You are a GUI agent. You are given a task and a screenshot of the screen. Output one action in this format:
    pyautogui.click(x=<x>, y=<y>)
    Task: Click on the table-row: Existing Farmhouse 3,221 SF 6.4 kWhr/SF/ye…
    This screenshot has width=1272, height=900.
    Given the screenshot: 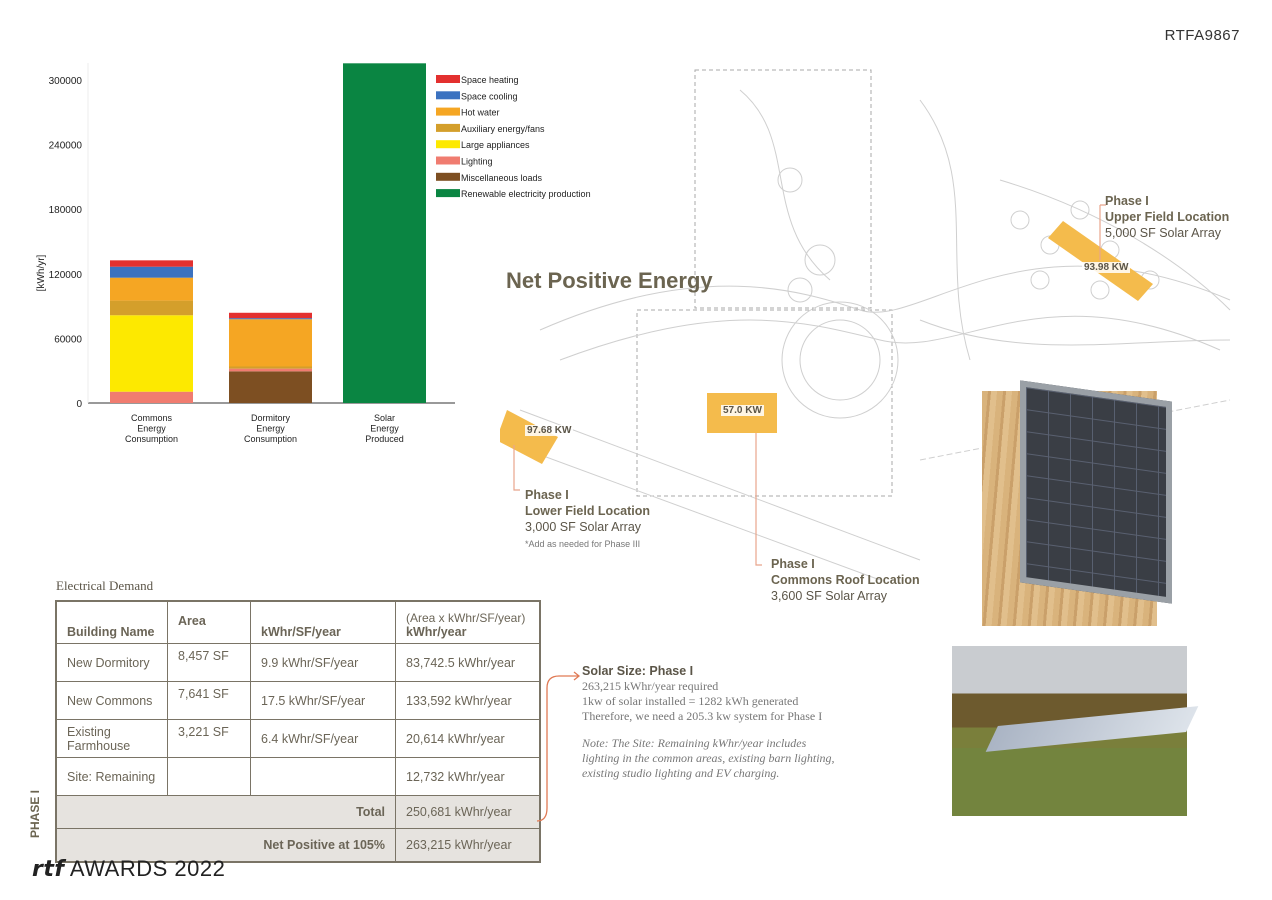 What is the action you would take?
    pyautogui.click(x=298, y=738)
    